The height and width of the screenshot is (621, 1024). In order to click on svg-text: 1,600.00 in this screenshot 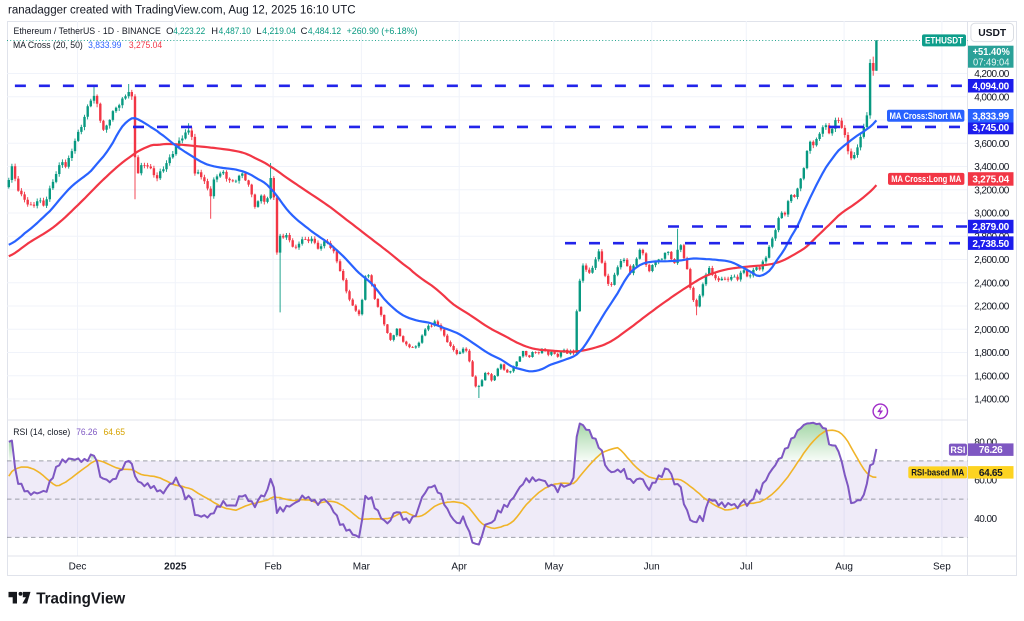, I will do `click(992, 376)`.